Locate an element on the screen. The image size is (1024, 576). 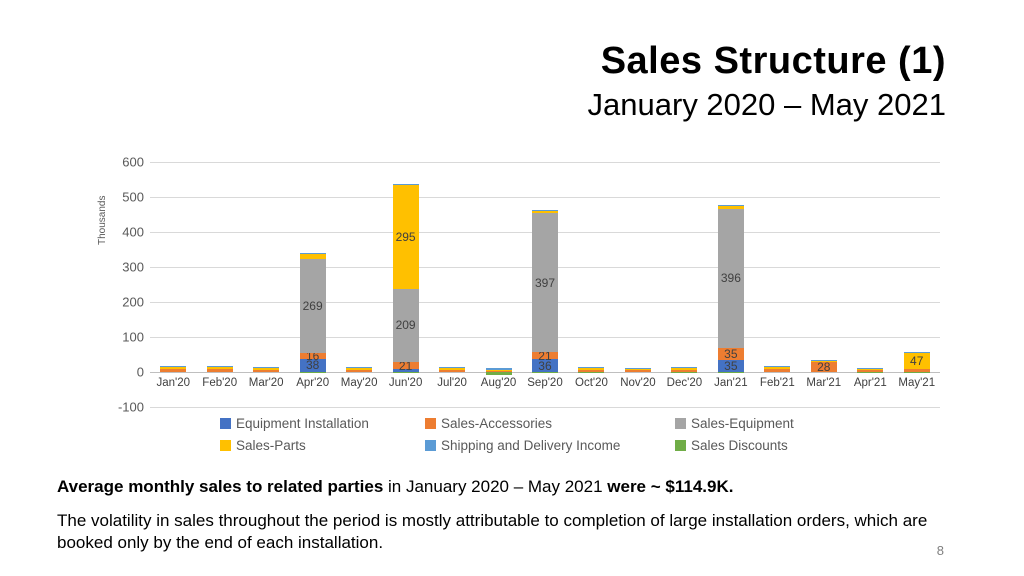
x-category-label: Dec'20 is located at coordinates (684, 383).